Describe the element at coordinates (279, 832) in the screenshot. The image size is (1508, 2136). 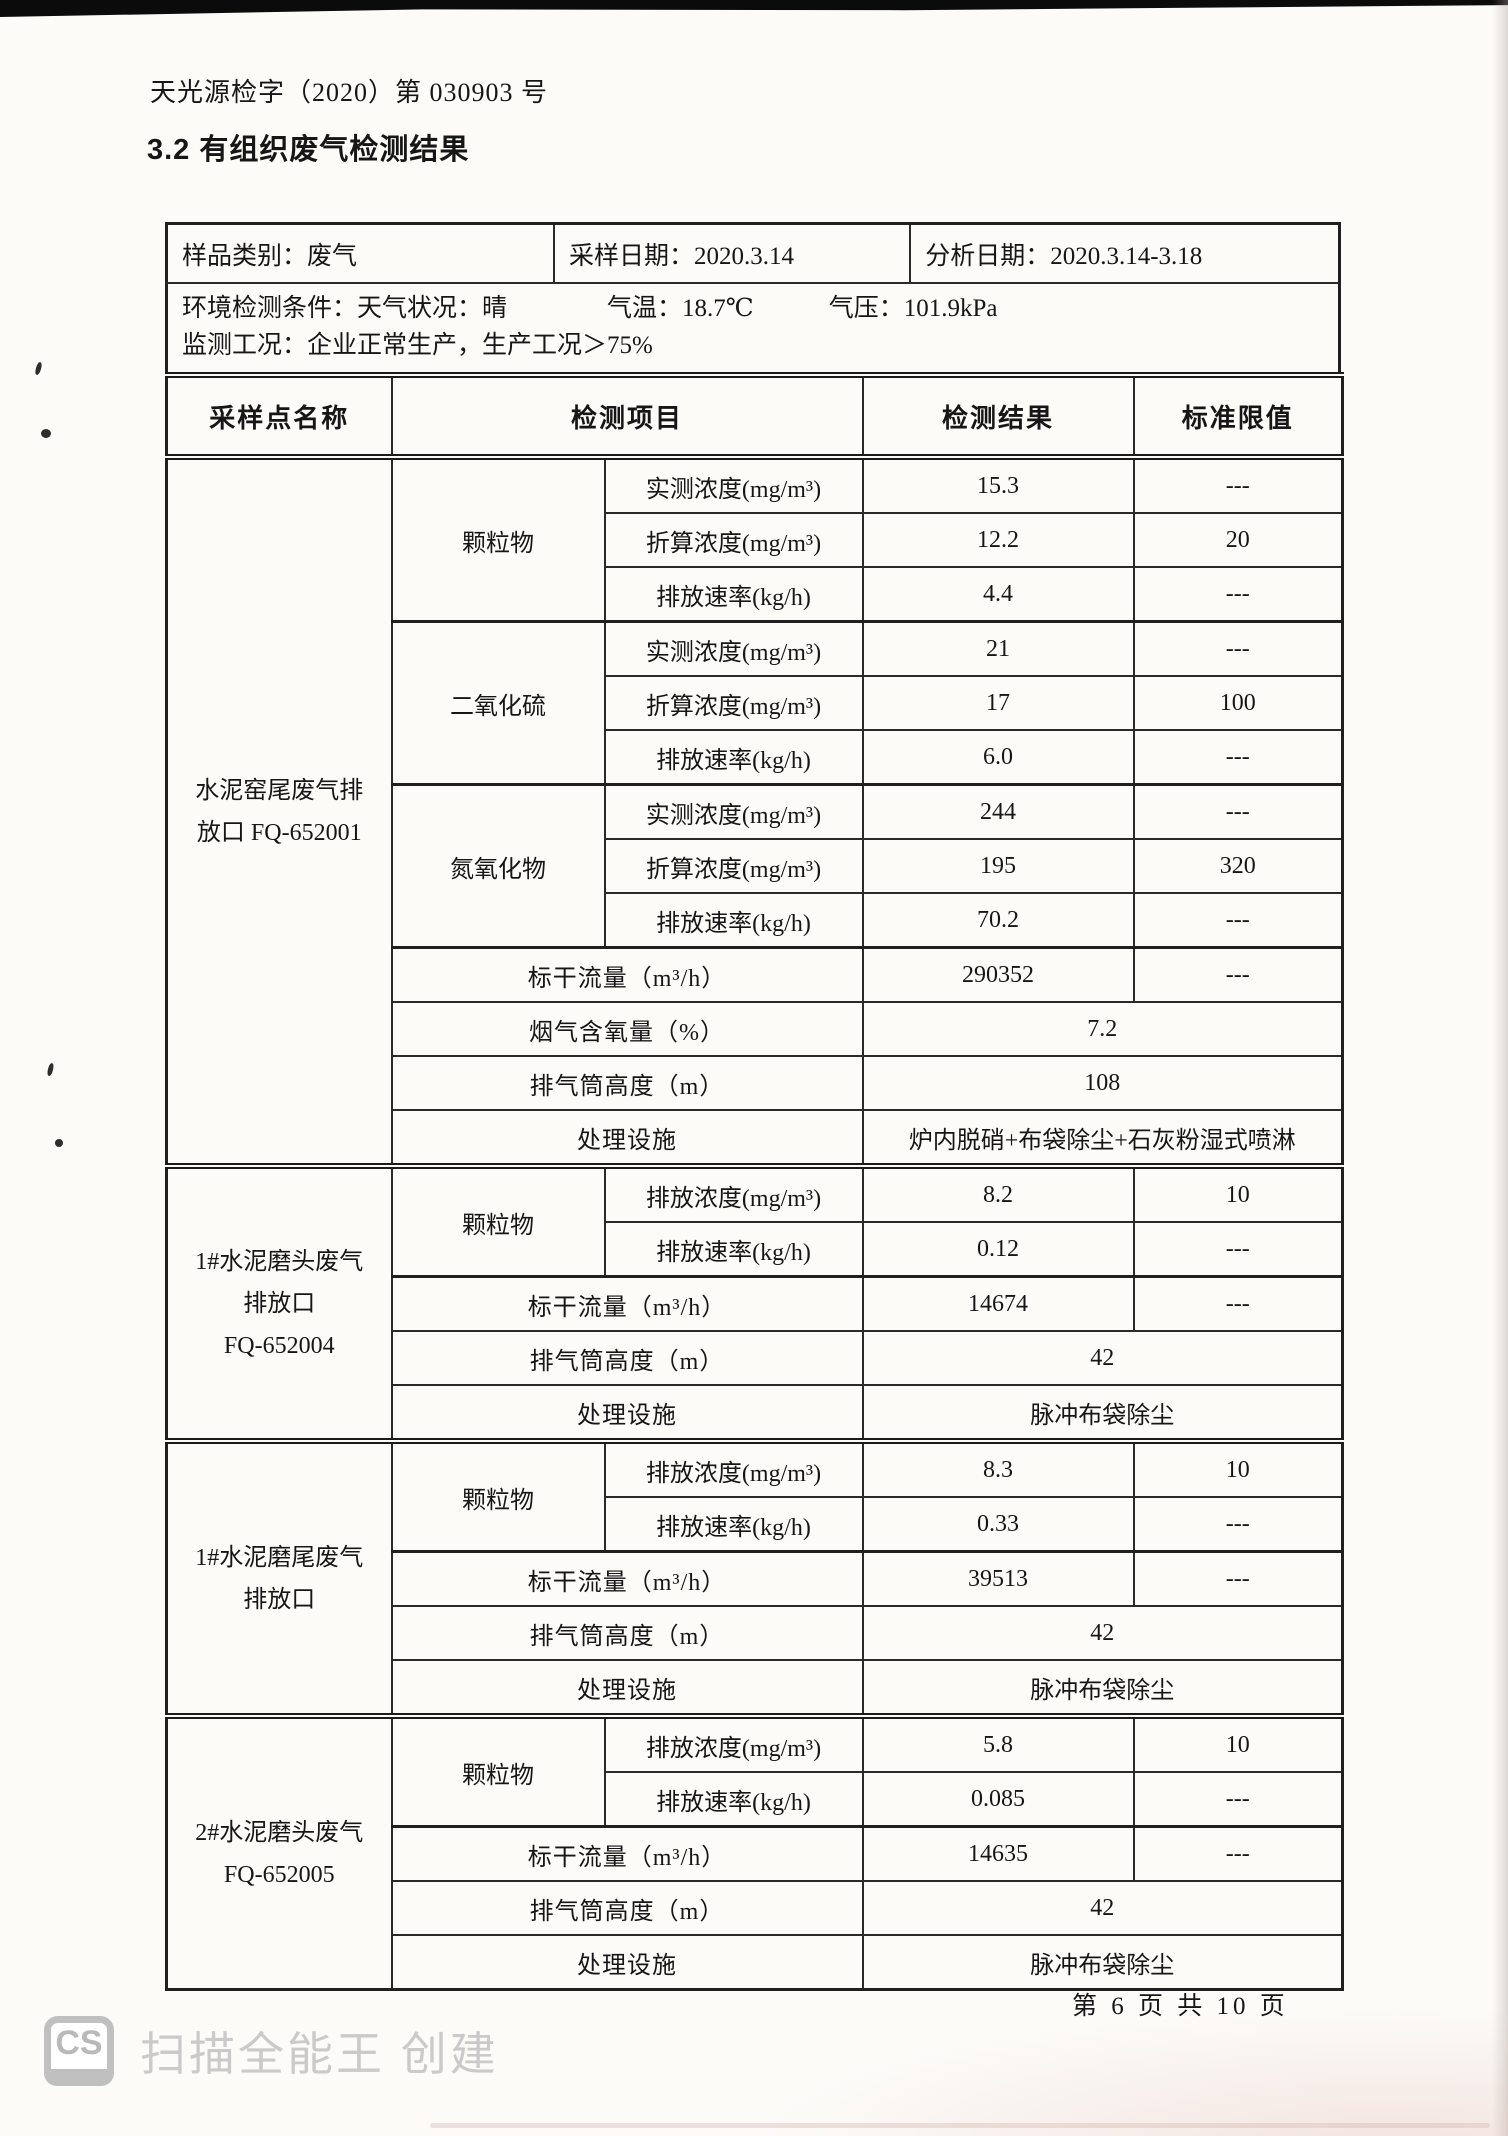
I see `site-line: 放口 FQ-652001` at that location.